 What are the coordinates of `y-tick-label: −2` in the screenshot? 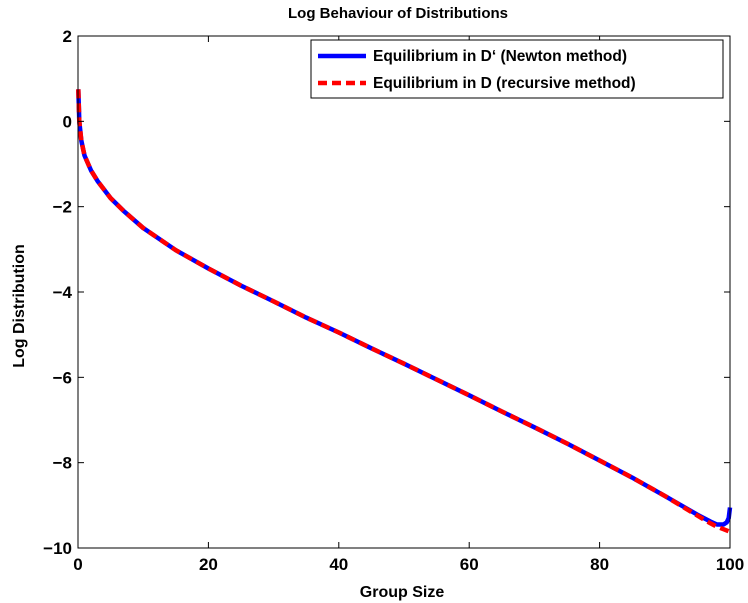 It's located at (62, 207).